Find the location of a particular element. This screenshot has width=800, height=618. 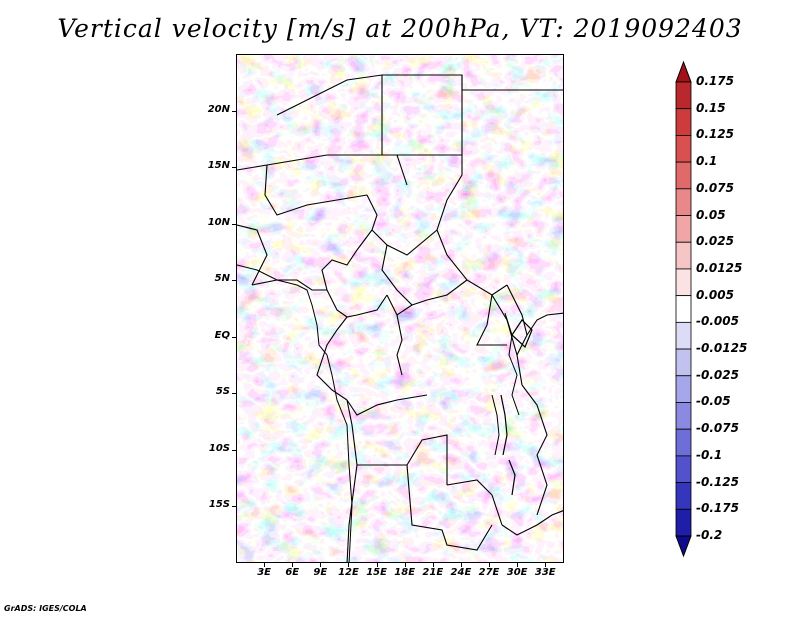

colorbar-level-label: -0.05 is located at coordinates (713, 401).